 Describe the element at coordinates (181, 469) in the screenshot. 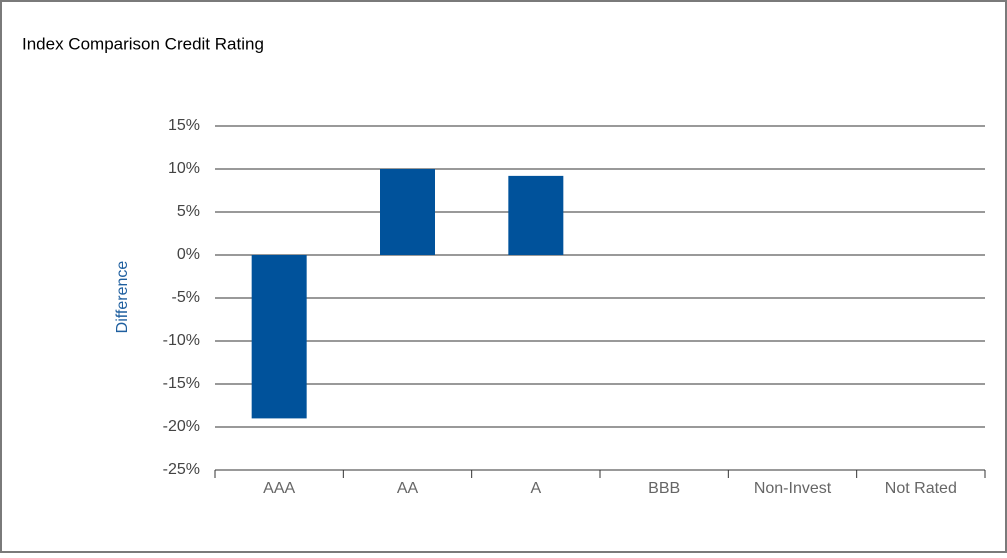

I see `y-tick-label: -25%` at that location.